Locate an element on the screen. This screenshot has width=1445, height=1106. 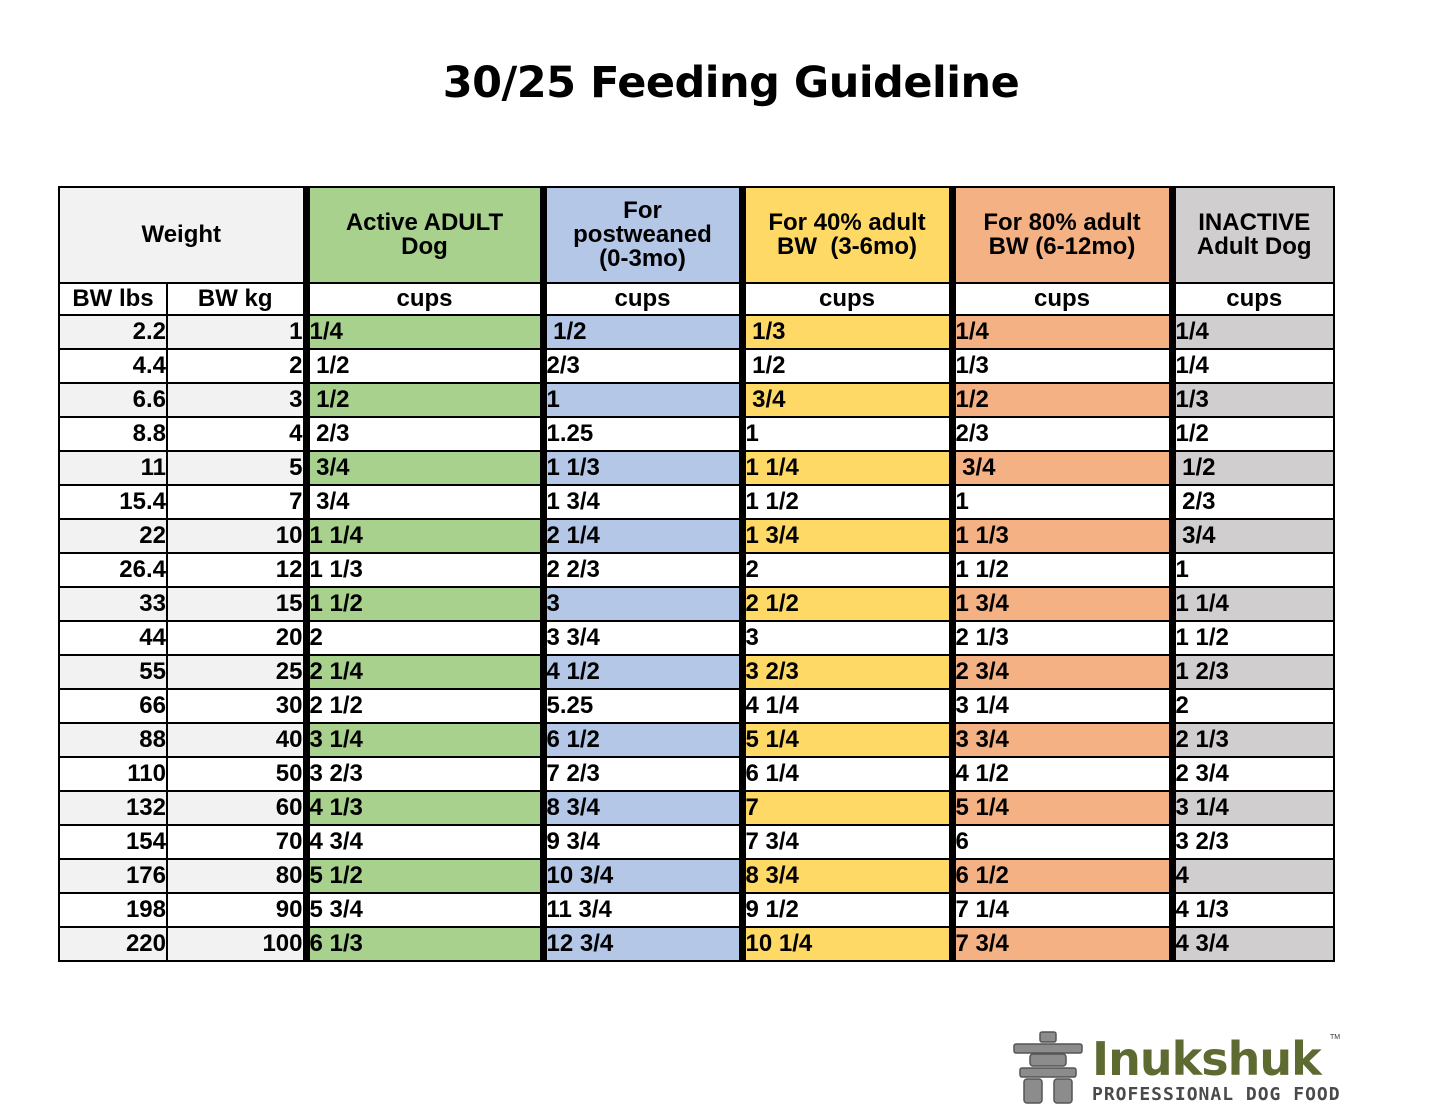
active-cups-label: cups is located at coordinates (423, 299).